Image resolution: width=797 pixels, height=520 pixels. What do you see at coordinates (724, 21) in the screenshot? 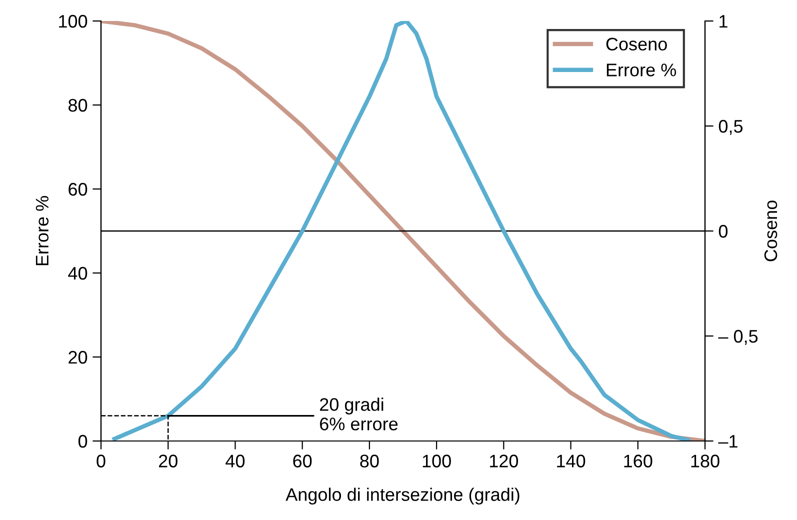
I see `y2-tick-label: 1` at bounding box center [724, 21].